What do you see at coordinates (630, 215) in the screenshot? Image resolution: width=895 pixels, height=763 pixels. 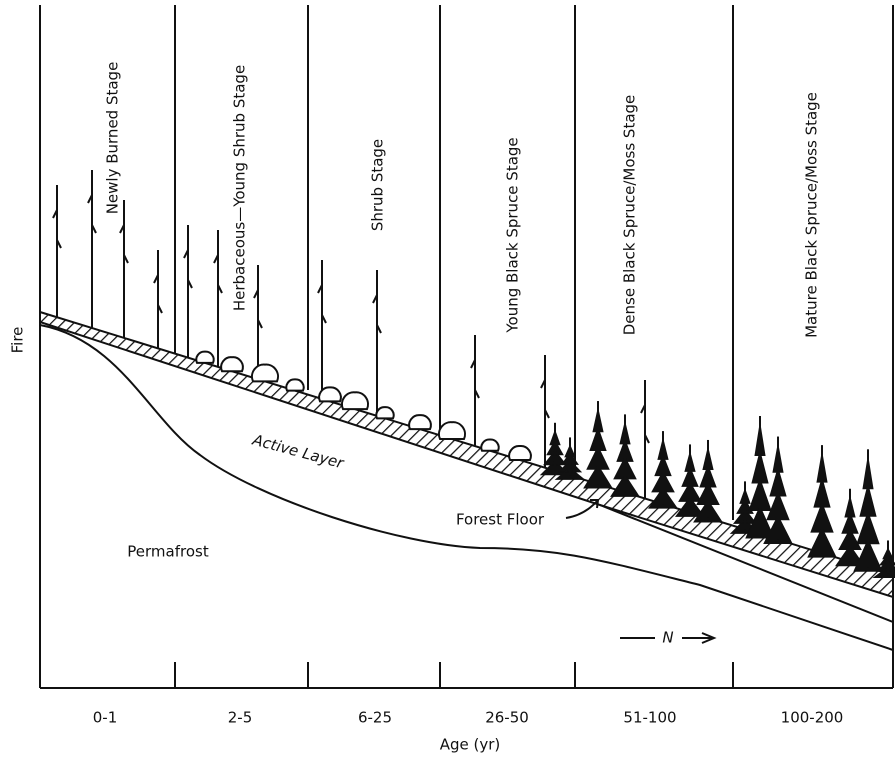 I see `stage-label: Dense Black Spruce/Moss Stage` at bounding box center [630, 215].